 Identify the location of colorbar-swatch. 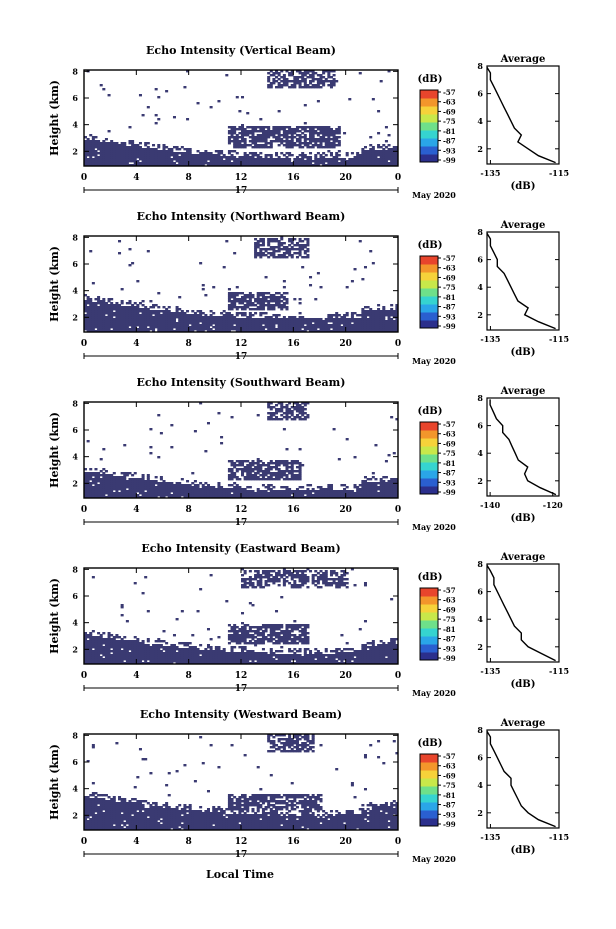
(429, 466).